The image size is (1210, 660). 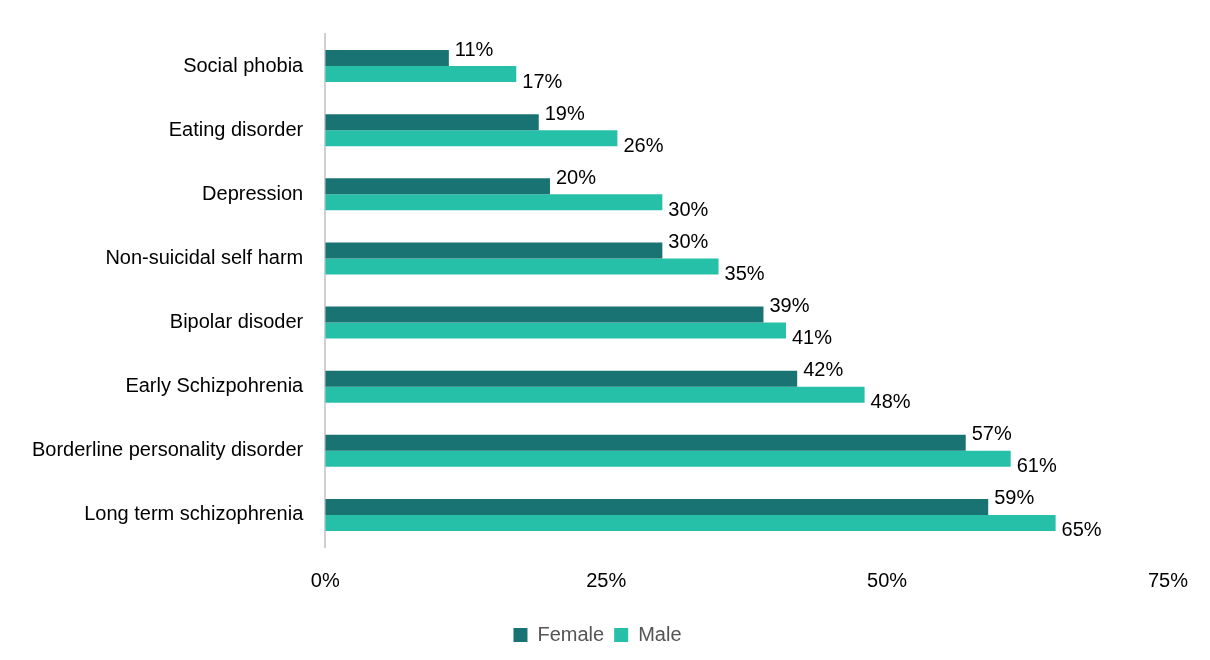 What do you see at coordinates (887, 579) in the screenshot?
I see `x-tick-label: 50%` at bounding box center [887, 579].